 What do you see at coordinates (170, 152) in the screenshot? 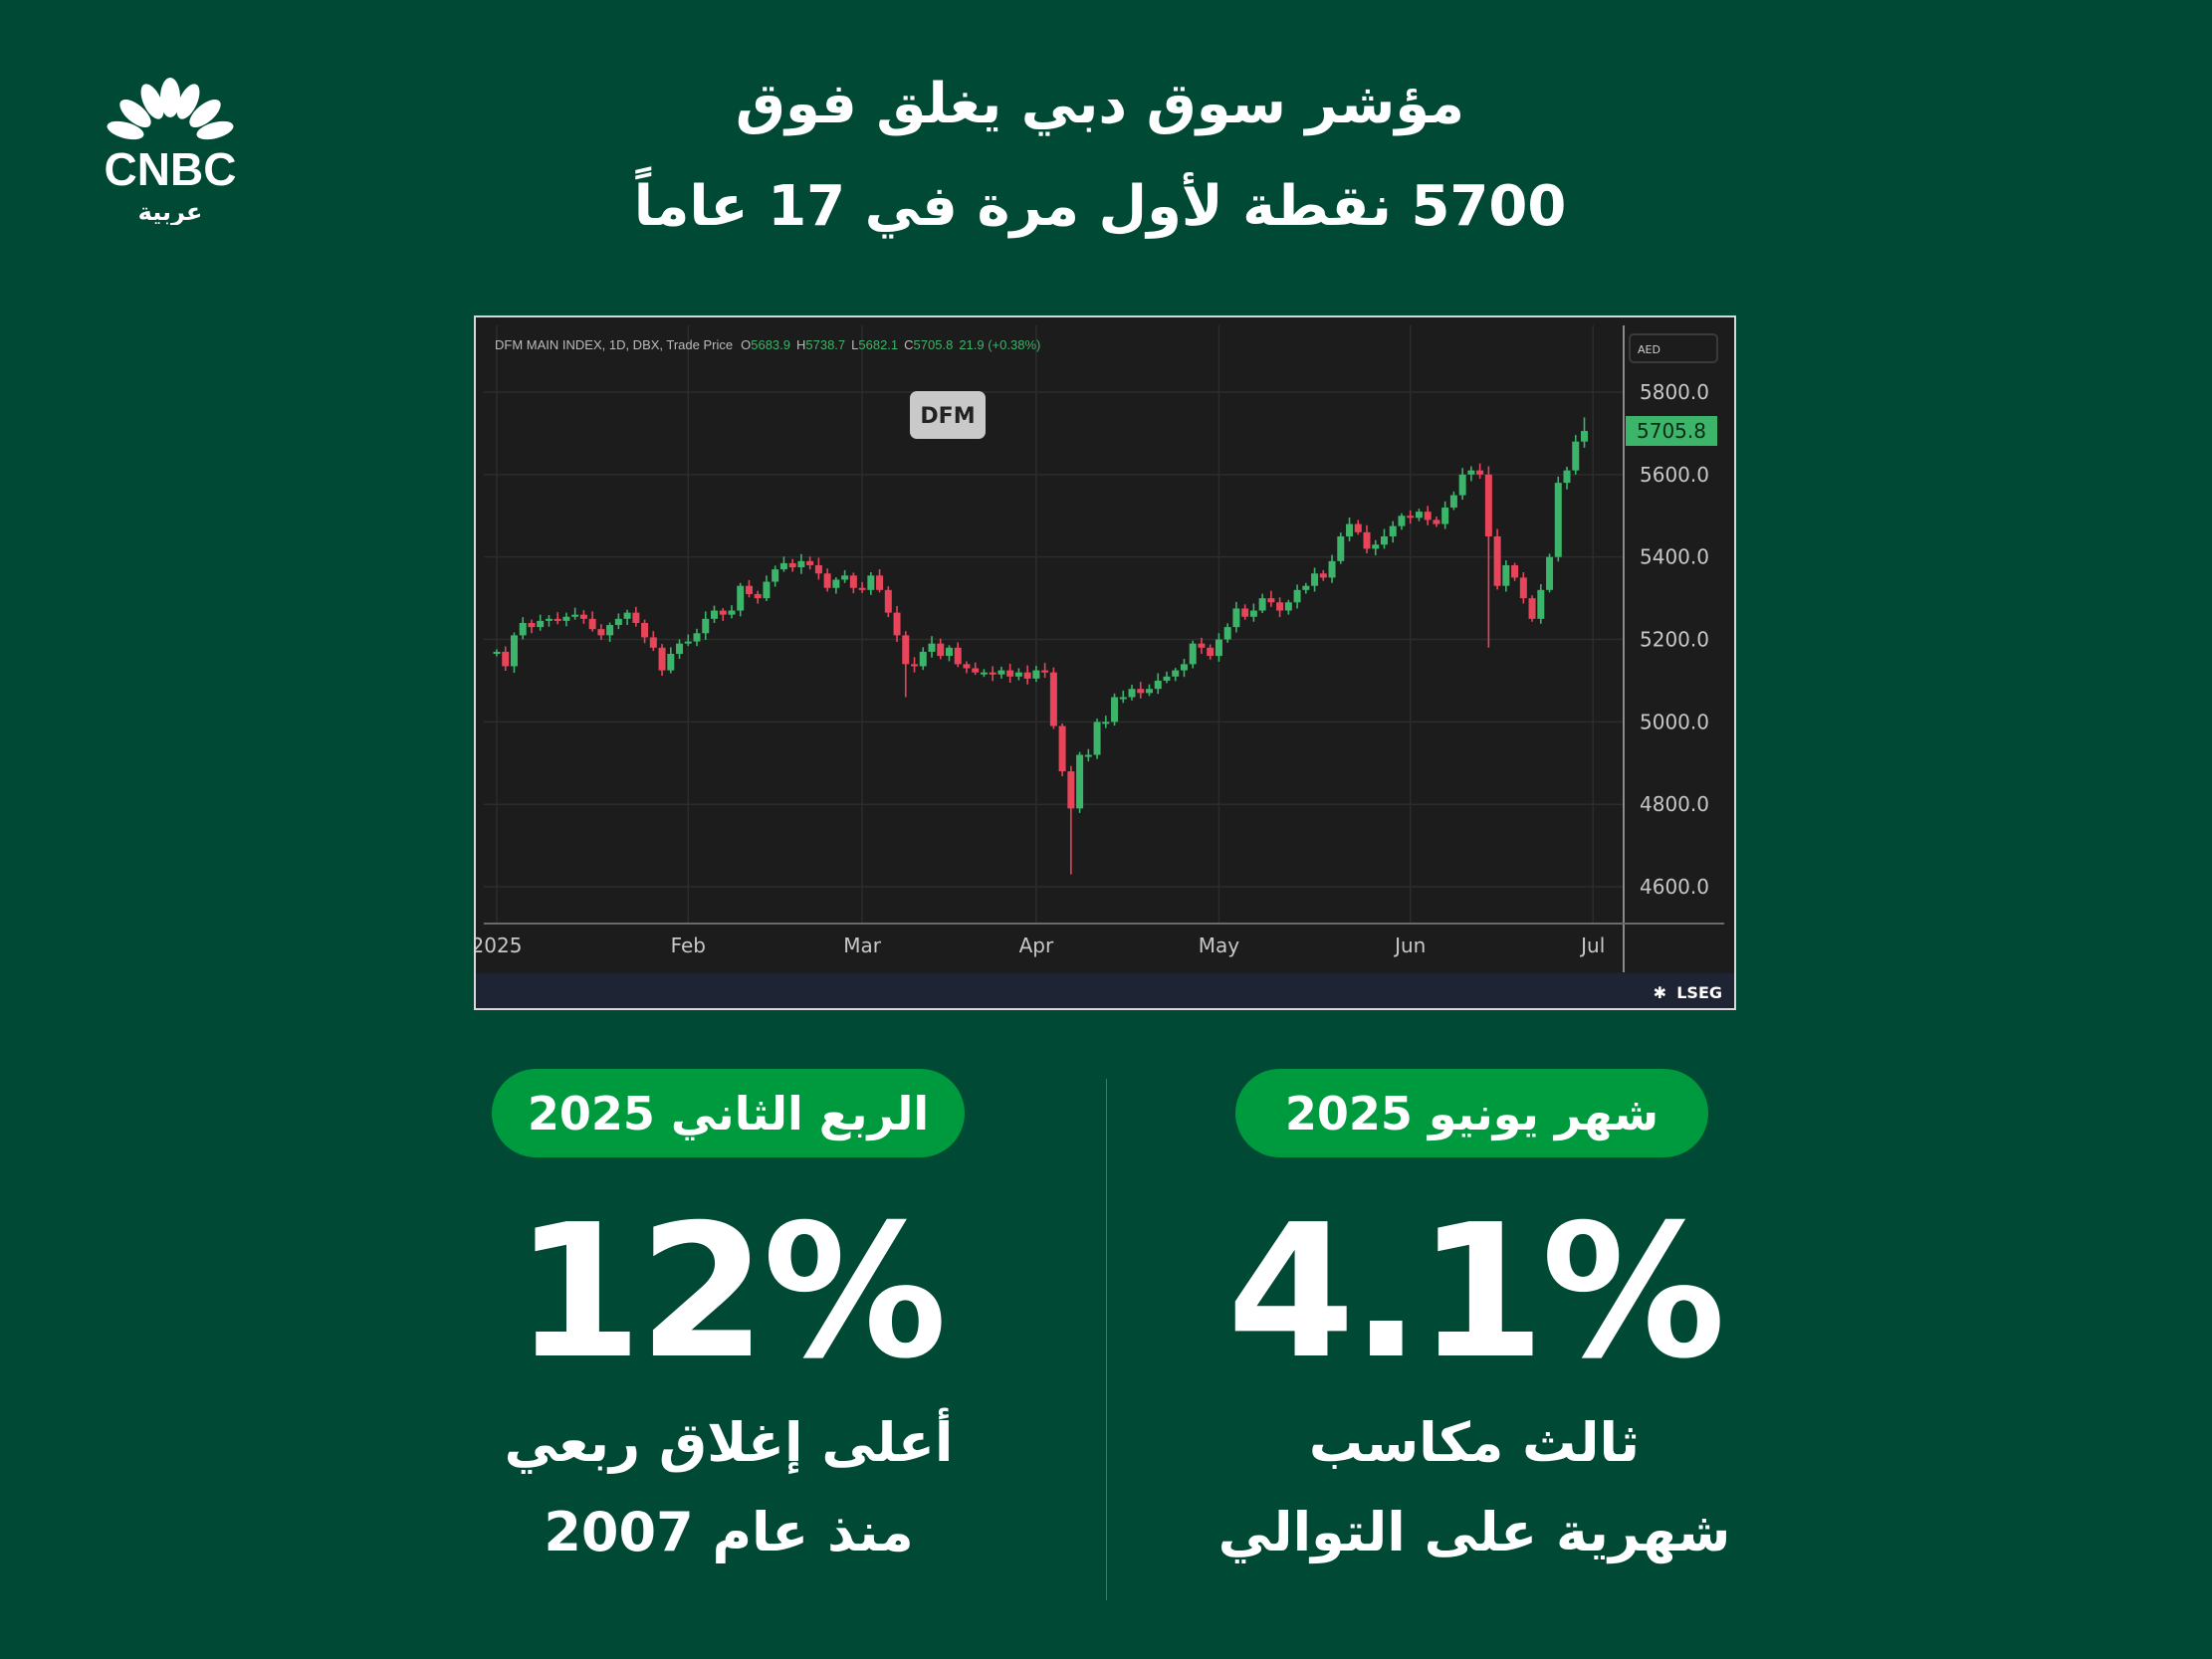
I see `peacock-icon: CNBC عربية` at bounding box center [170, 152].